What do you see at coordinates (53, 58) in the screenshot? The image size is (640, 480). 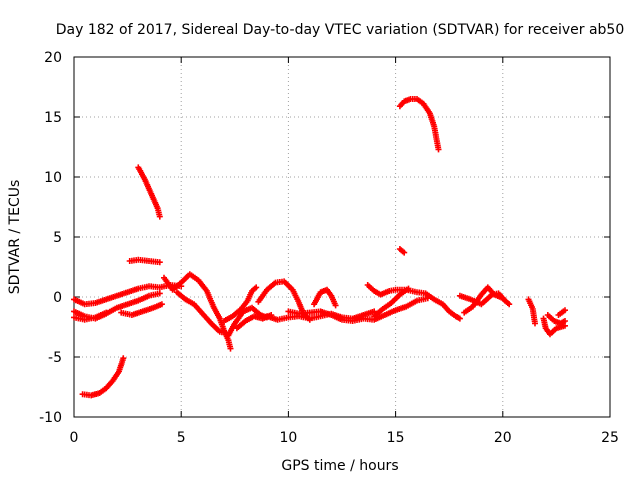 I see `y-tick-label: 20` at bounding box center [53, 58].